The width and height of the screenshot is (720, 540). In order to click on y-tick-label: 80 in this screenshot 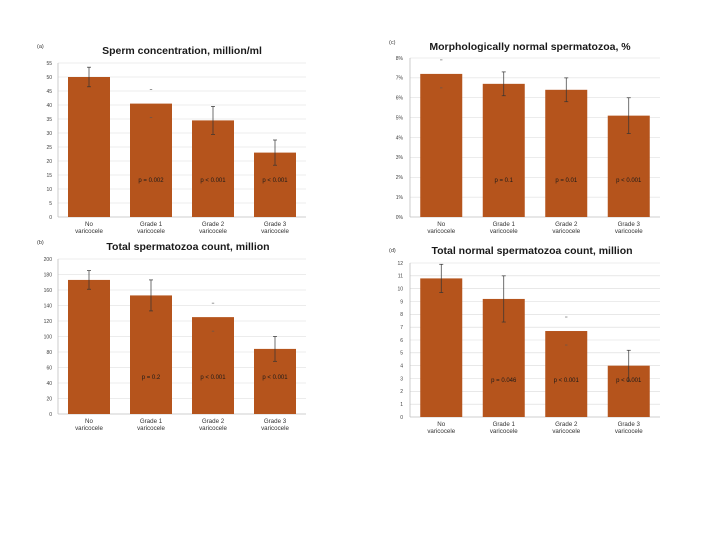, I will do `click(49, 353)`.